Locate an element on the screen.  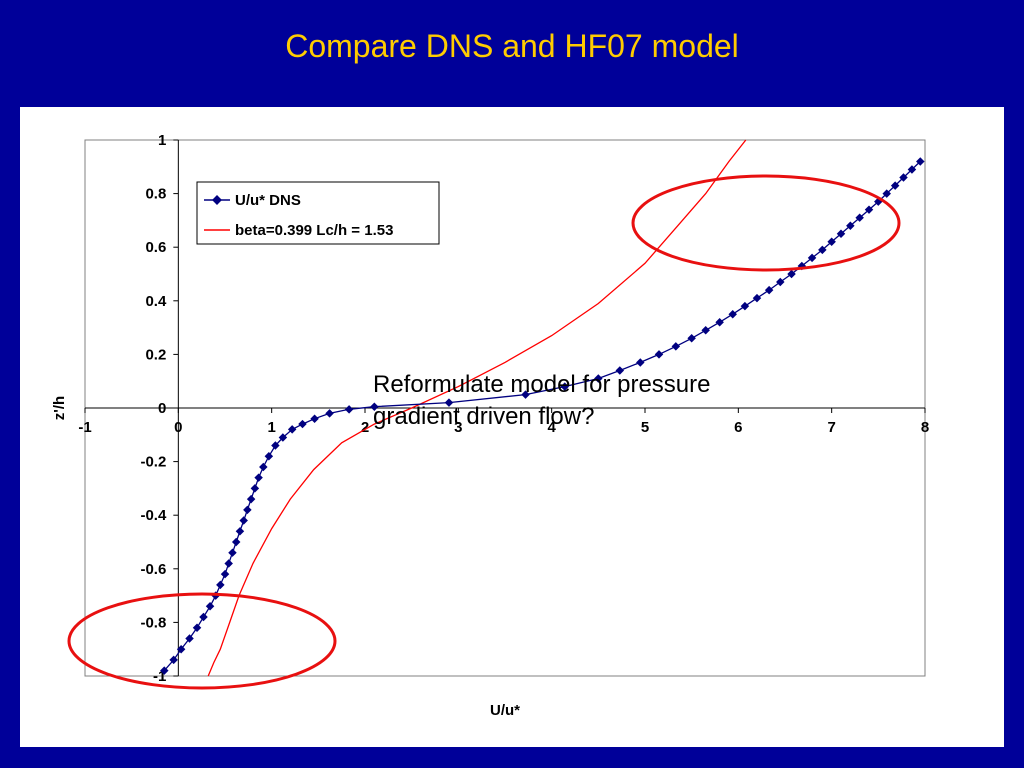
x-tick-label: 5 is located at coordinates (645, 427).